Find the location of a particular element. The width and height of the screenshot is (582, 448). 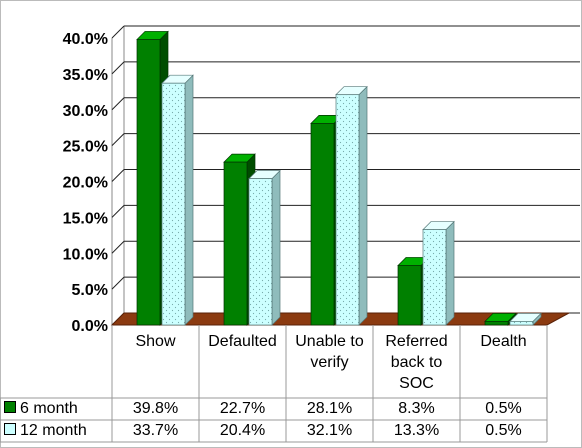

legend-entry: 12 month is located at coordinates (45, 431).